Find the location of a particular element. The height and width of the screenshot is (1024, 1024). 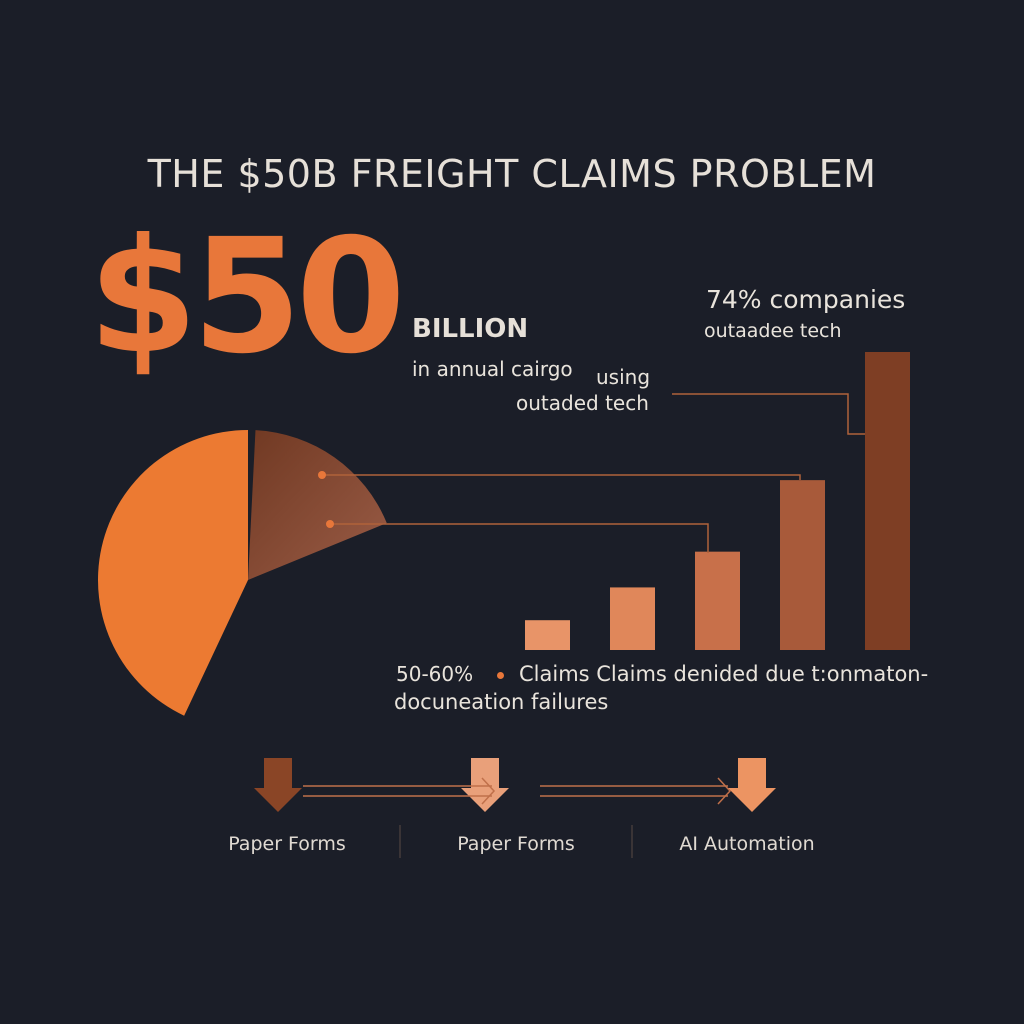

page-title: THE $50B FREIGHT CLAIMS PROBLEM is located at coordinates (512, 174).